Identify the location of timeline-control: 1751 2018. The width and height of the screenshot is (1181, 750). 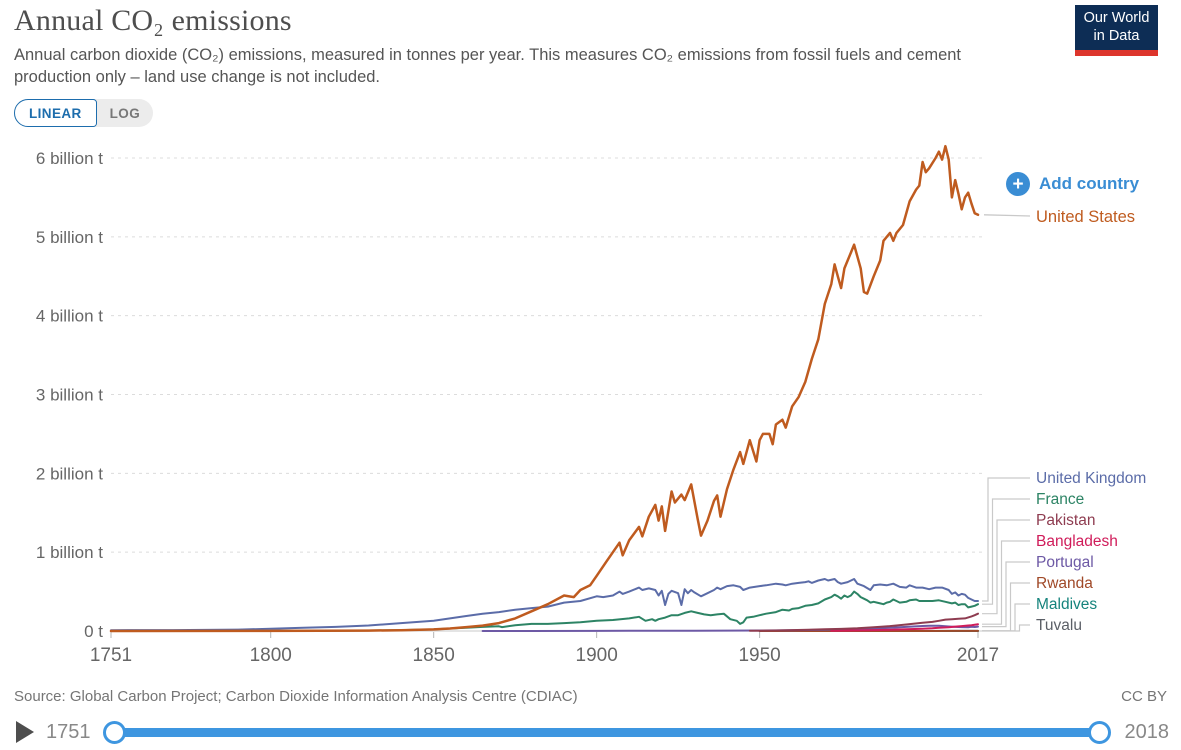
(592, 732).